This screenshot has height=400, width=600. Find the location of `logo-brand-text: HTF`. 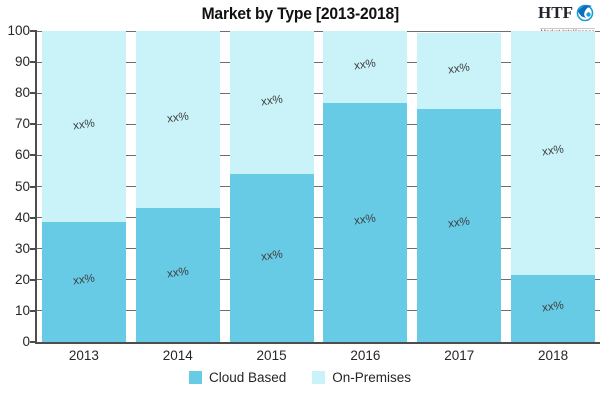

logo-brand-text: HTF is located at coordinates (555, 12).